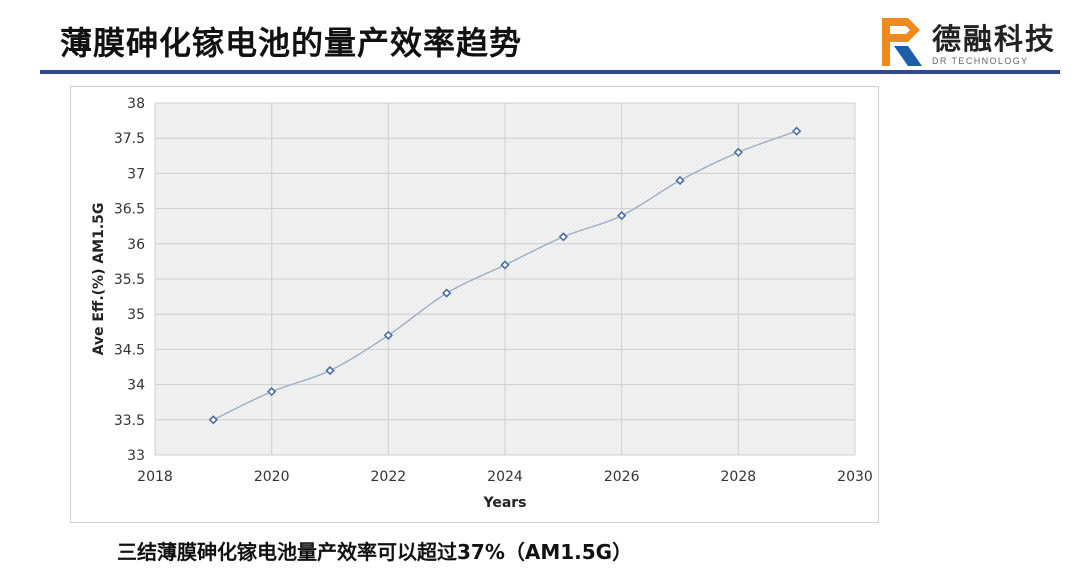  I want to click on page-title: 薄膜砷化镓电池的量产效率趋势, so click(291, 43).